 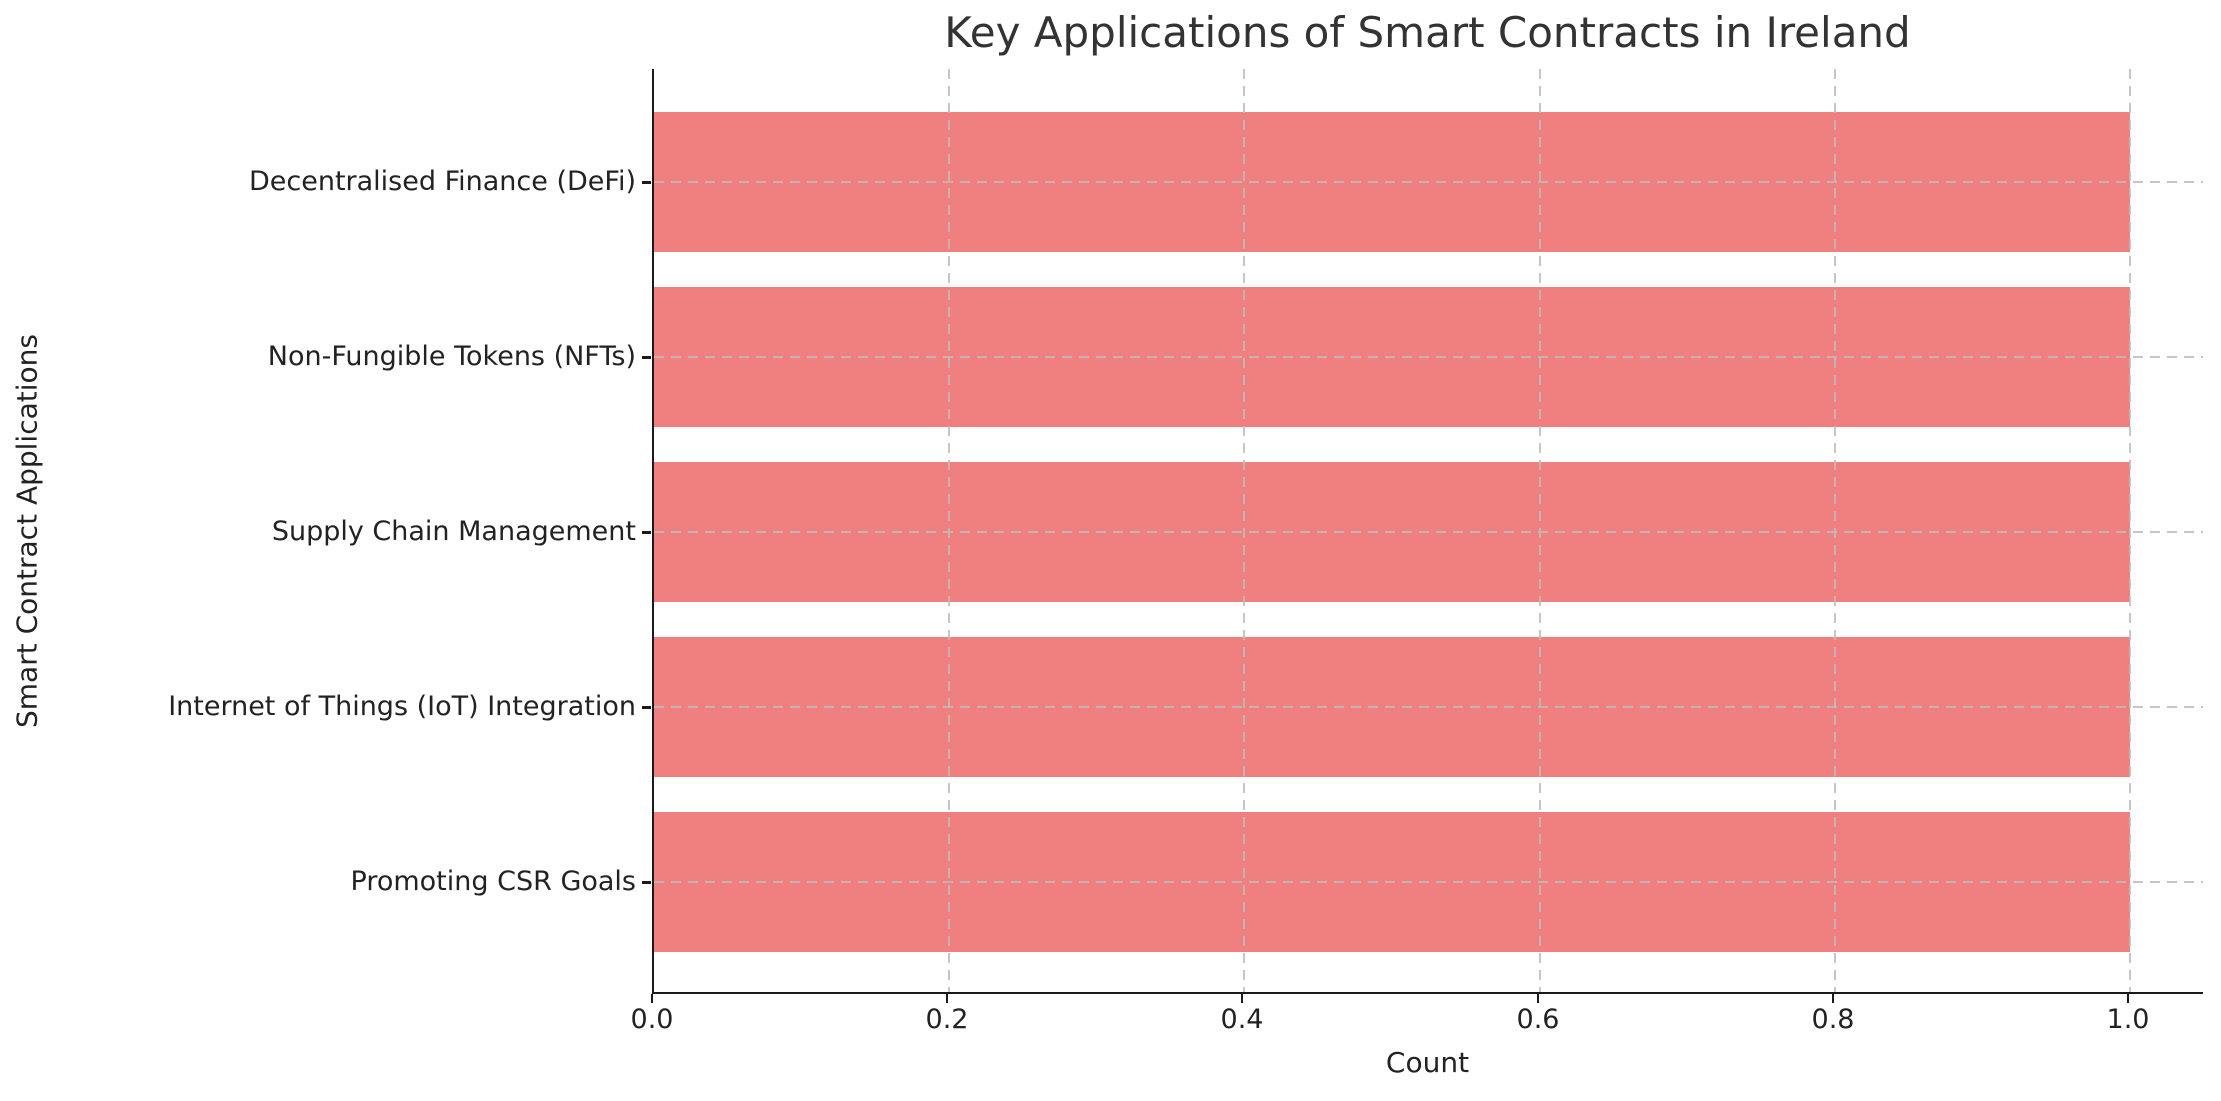 I want to click on x-tick-label: 0.4, so click(x=1242, y=1019).